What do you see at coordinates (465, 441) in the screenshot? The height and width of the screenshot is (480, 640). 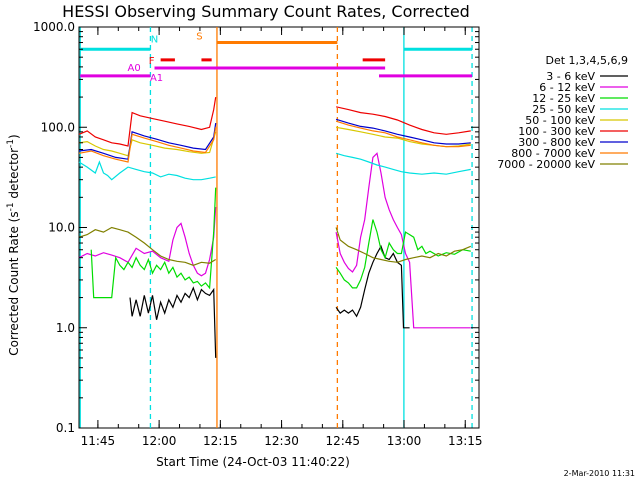 I see `x-tick-label: 13:15` at bounding box center [465, 441].